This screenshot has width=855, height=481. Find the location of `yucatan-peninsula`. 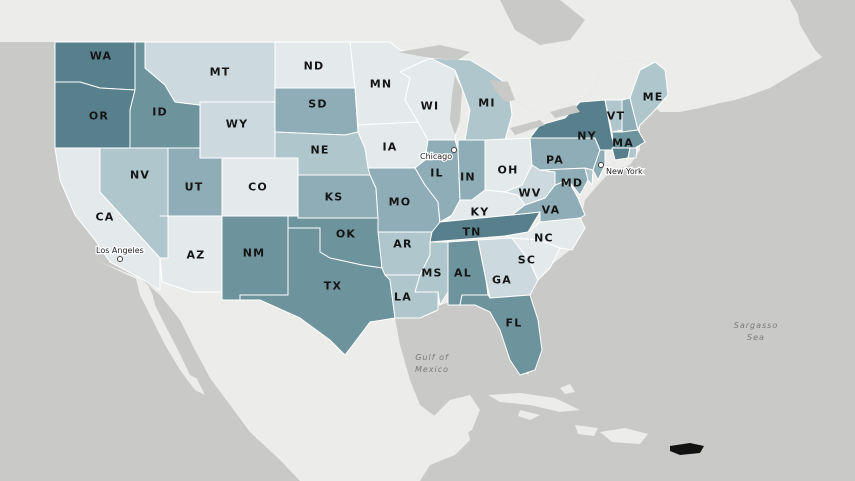

yucatan-peninsula is located at coordinates (455, 417).